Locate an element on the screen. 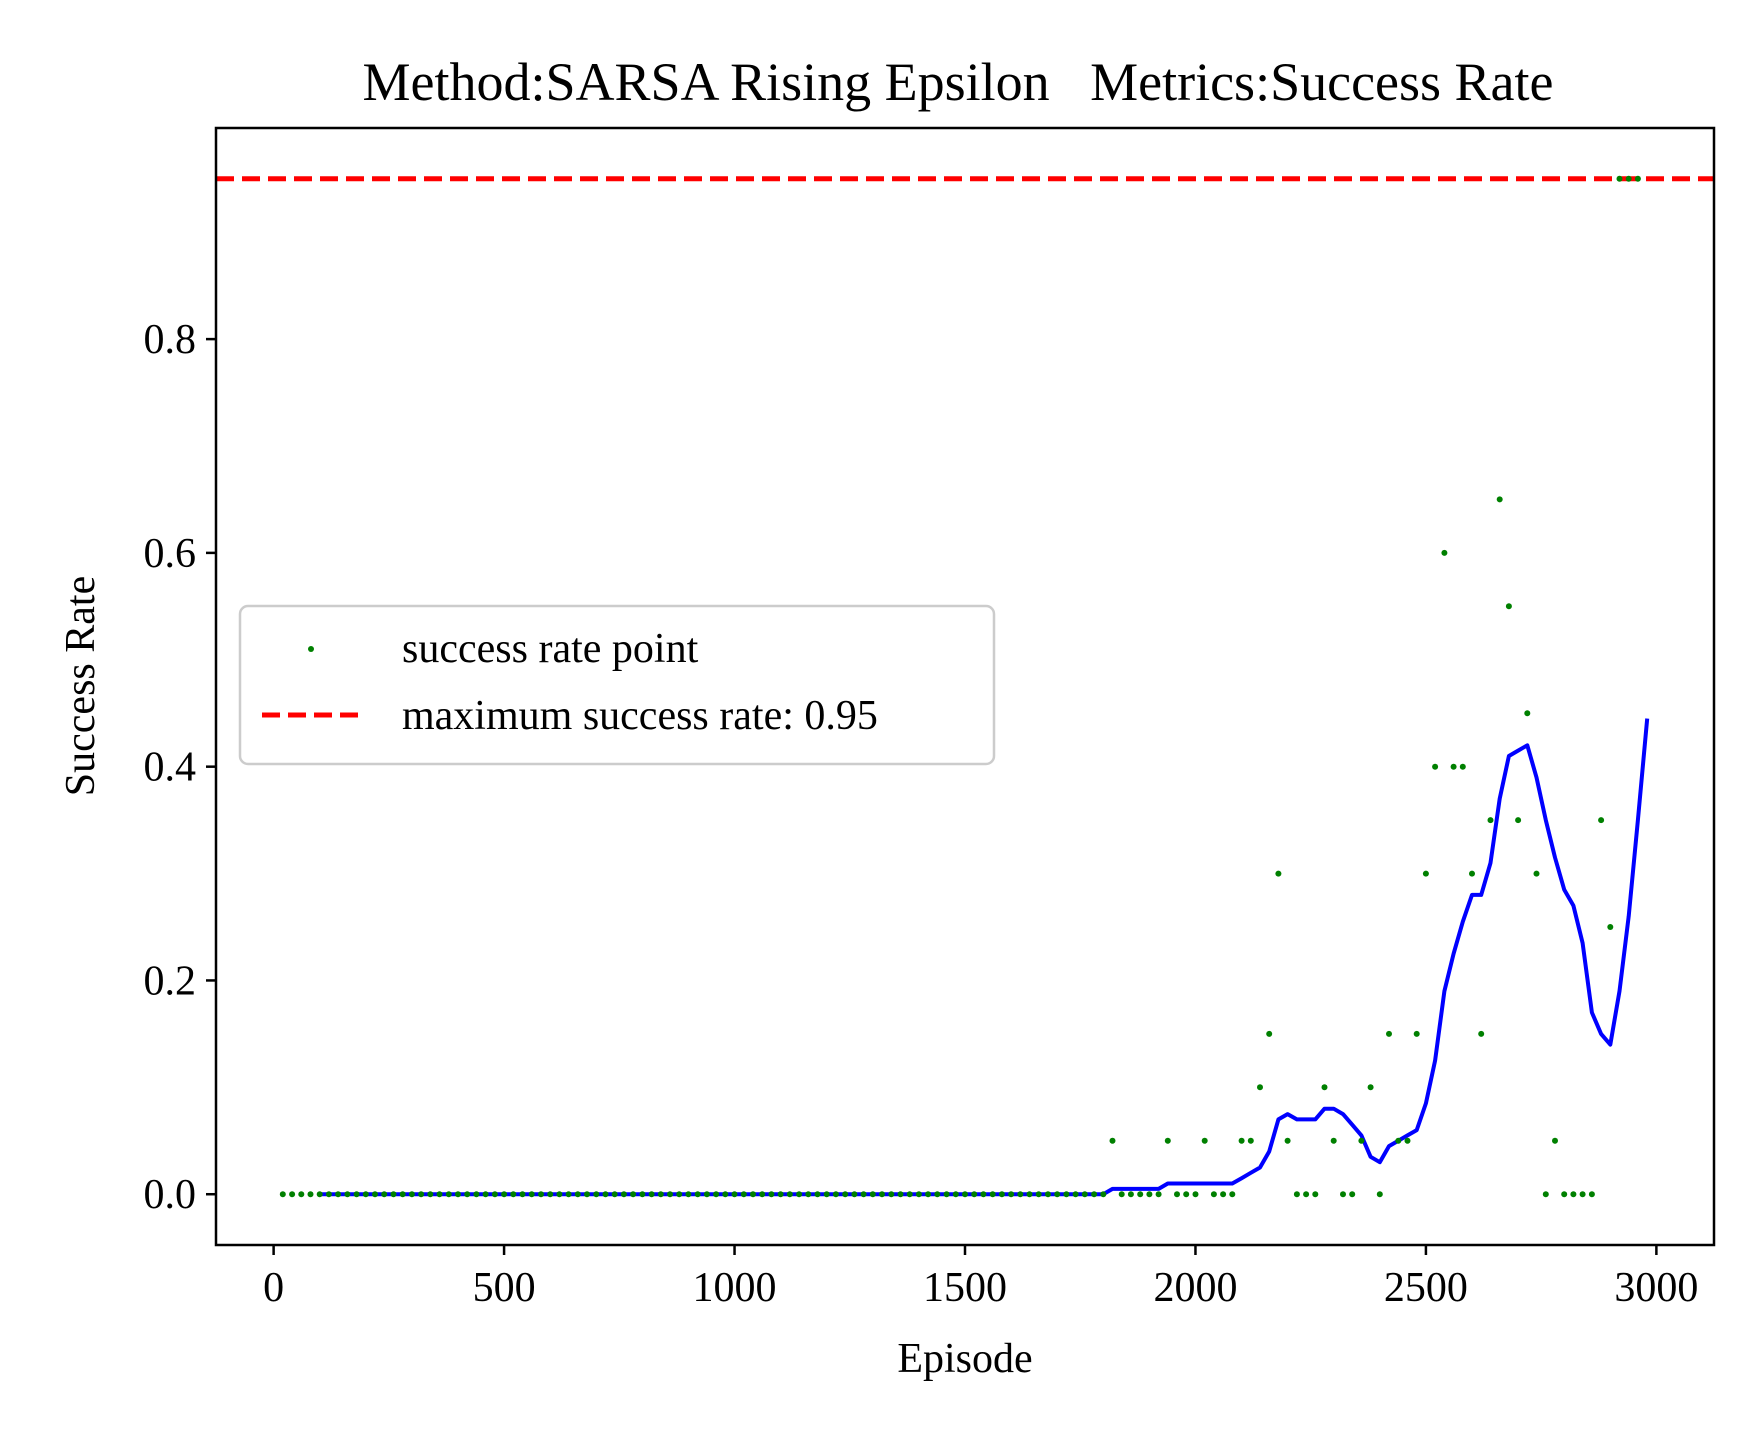 The height and width of the screenshot is (1438, 1762). y-tick-label: 0.8 is located at coordinates (170, 340).